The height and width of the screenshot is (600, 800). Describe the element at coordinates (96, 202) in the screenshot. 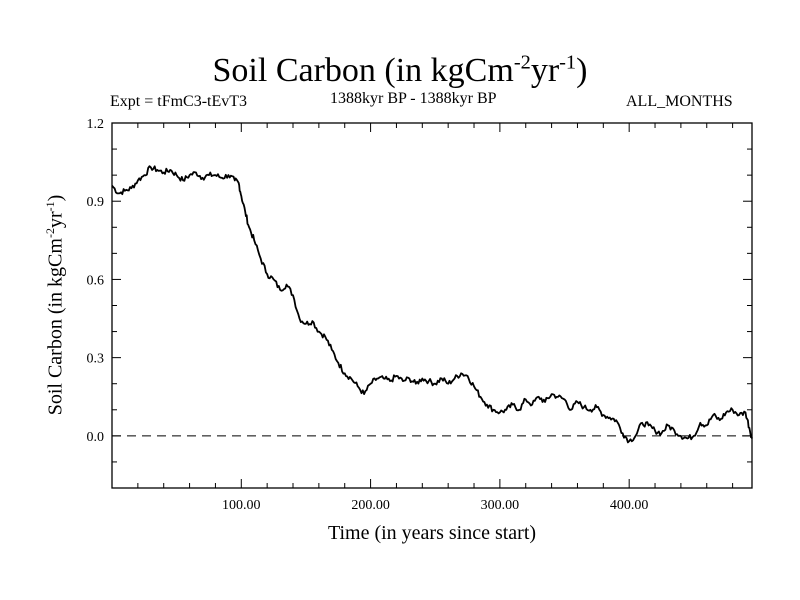

I see `y-tick-label: 0.9` at that location.